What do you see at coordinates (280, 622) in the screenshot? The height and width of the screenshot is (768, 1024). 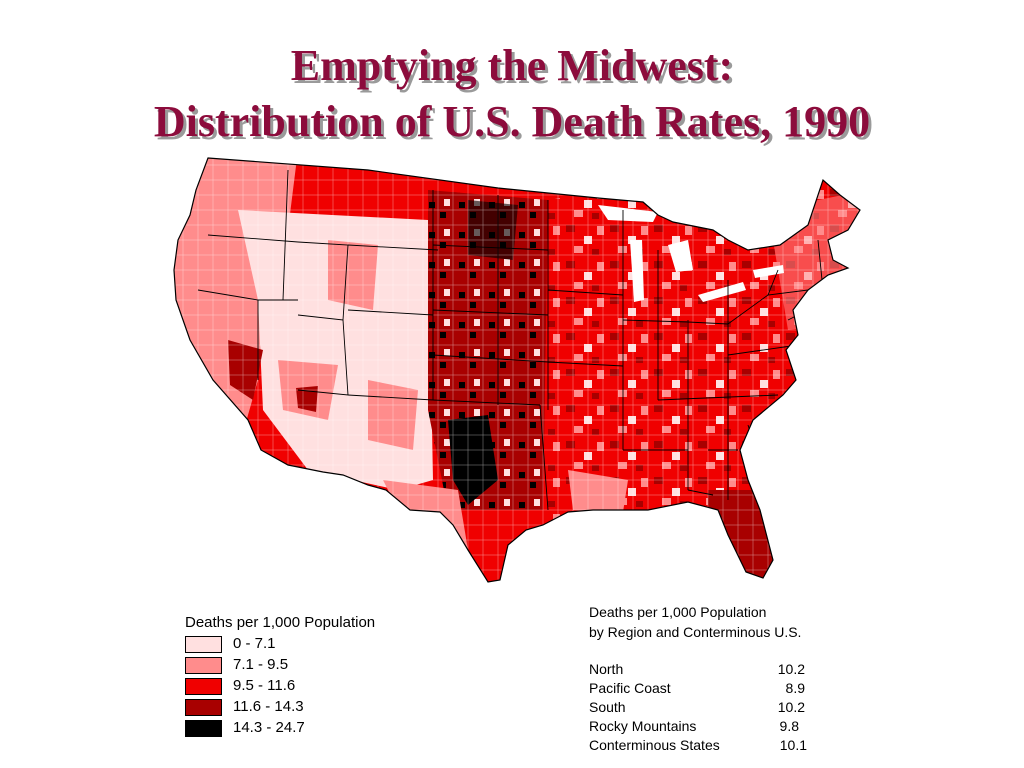 I see `legend-title: Deaths per 1,000 Population` at bounding box center [280, 622].